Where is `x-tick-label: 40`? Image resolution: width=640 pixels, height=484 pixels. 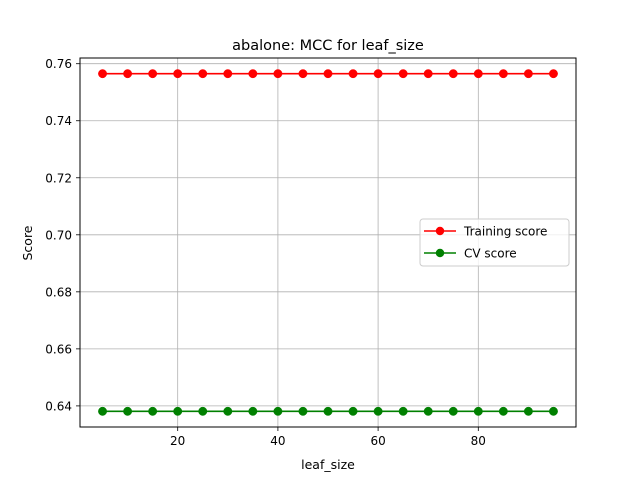
x-tick-label: 40 is located at coordinates (277, 441).